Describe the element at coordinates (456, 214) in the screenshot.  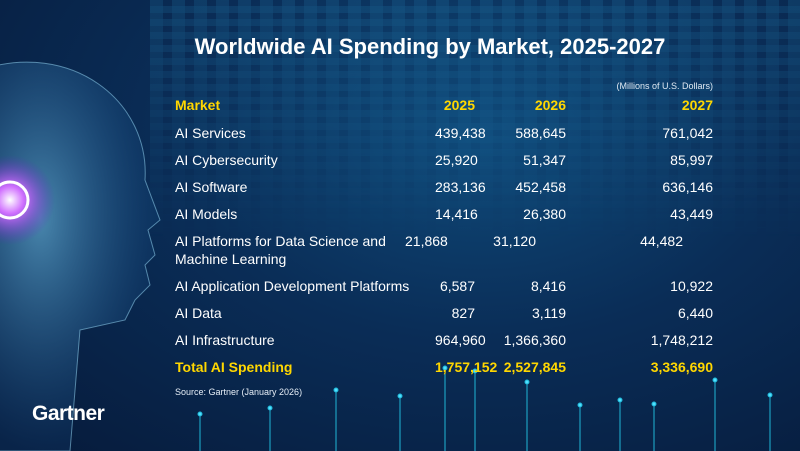
I see `cell-2025: 14,416` at that location.